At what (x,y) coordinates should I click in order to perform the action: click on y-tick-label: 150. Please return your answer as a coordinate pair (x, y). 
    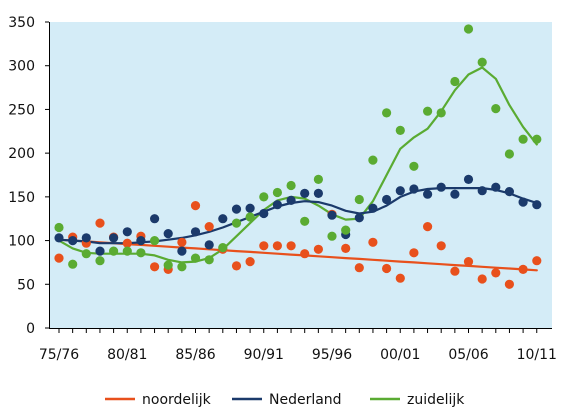
    Looking at the image, I should click on (21, 198).